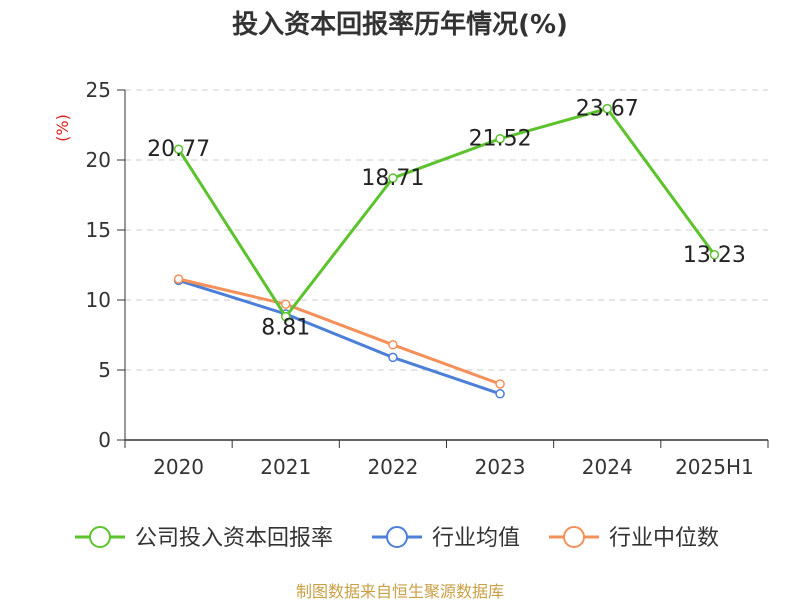 The width and height of the screenshot is (800, 602). Describe the element at coordinates (62, 128) in the screenshot. I see `y-axis-label: (%)` at that location.